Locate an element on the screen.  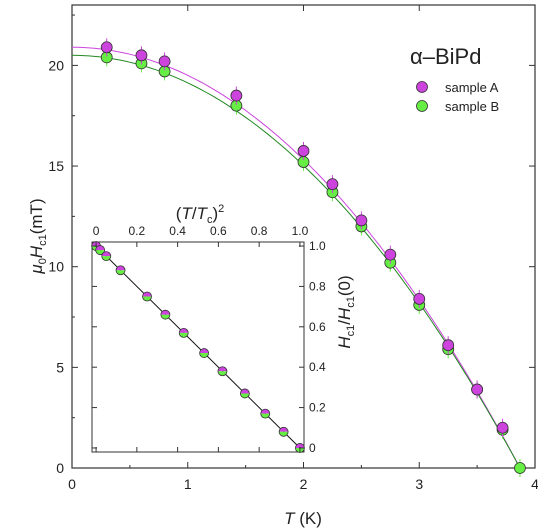
x-axis-title: T (K) is located at coordinates (303, 518).